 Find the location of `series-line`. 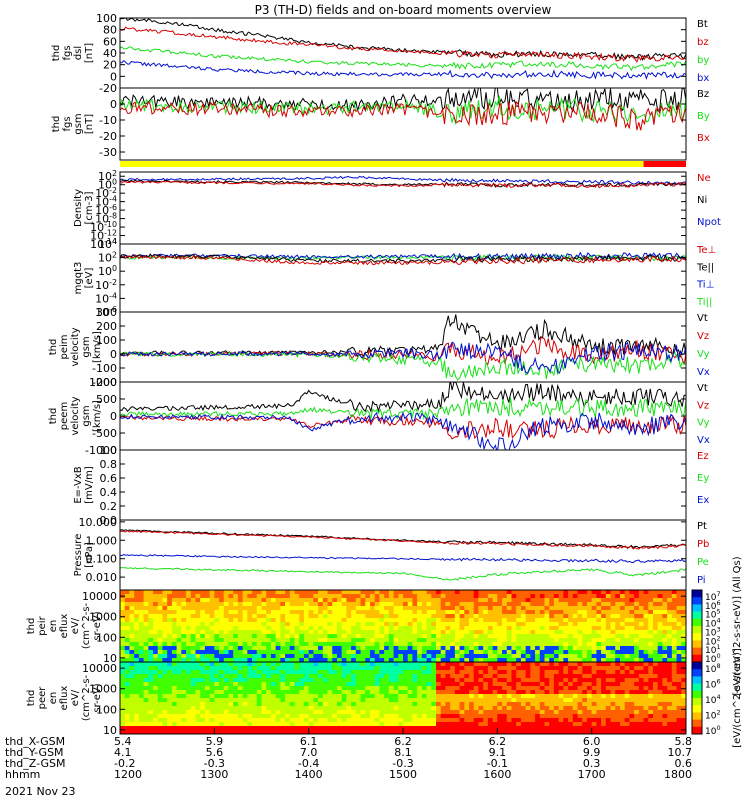

series-line is located at coordinates (403, 539).